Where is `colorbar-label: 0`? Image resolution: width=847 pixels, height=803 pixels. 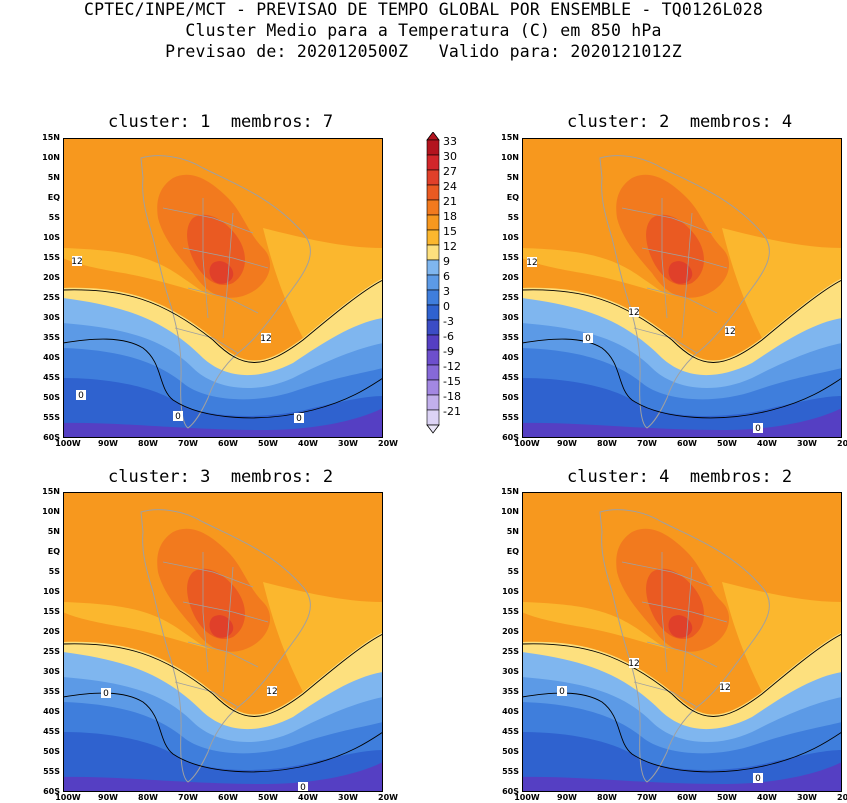
colorbar-label: 0 is located at coordinates (446, 306).